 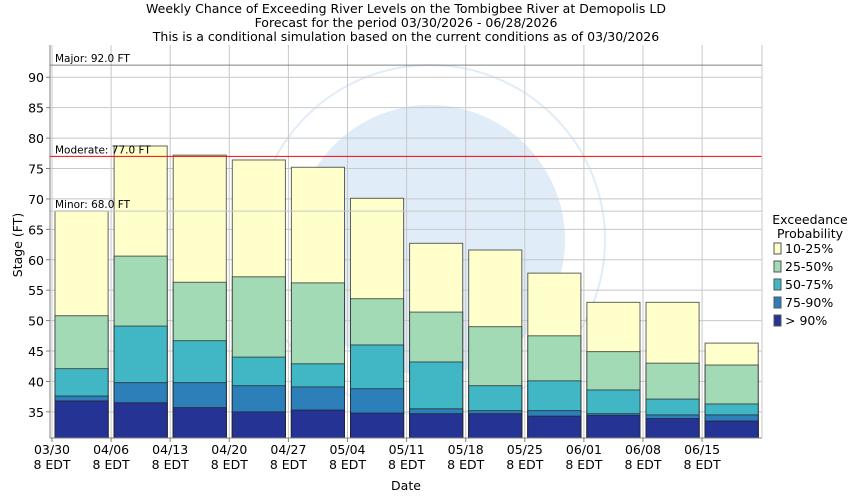 I want to click on threshold-label: Moderate: 77.0 FT, so click(x=103, y=150).